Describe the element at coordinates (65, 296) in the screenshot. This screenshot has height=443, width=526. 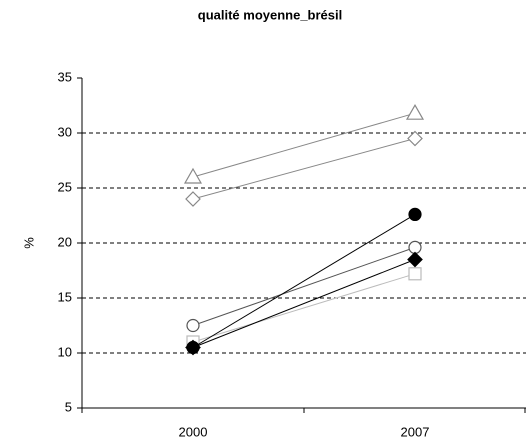
I see `y-tick-label: 15` at that location.